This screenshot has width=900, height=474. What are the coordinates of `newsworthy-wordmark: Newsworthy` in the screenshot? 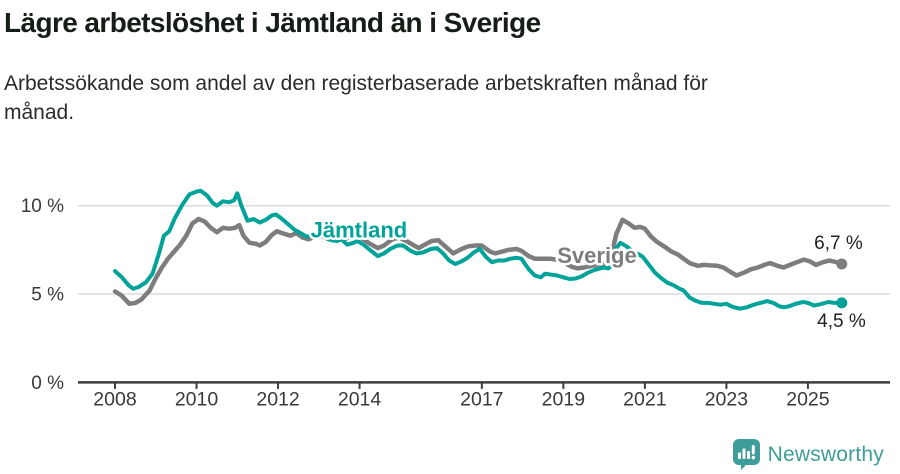 It's located at (825, 454).